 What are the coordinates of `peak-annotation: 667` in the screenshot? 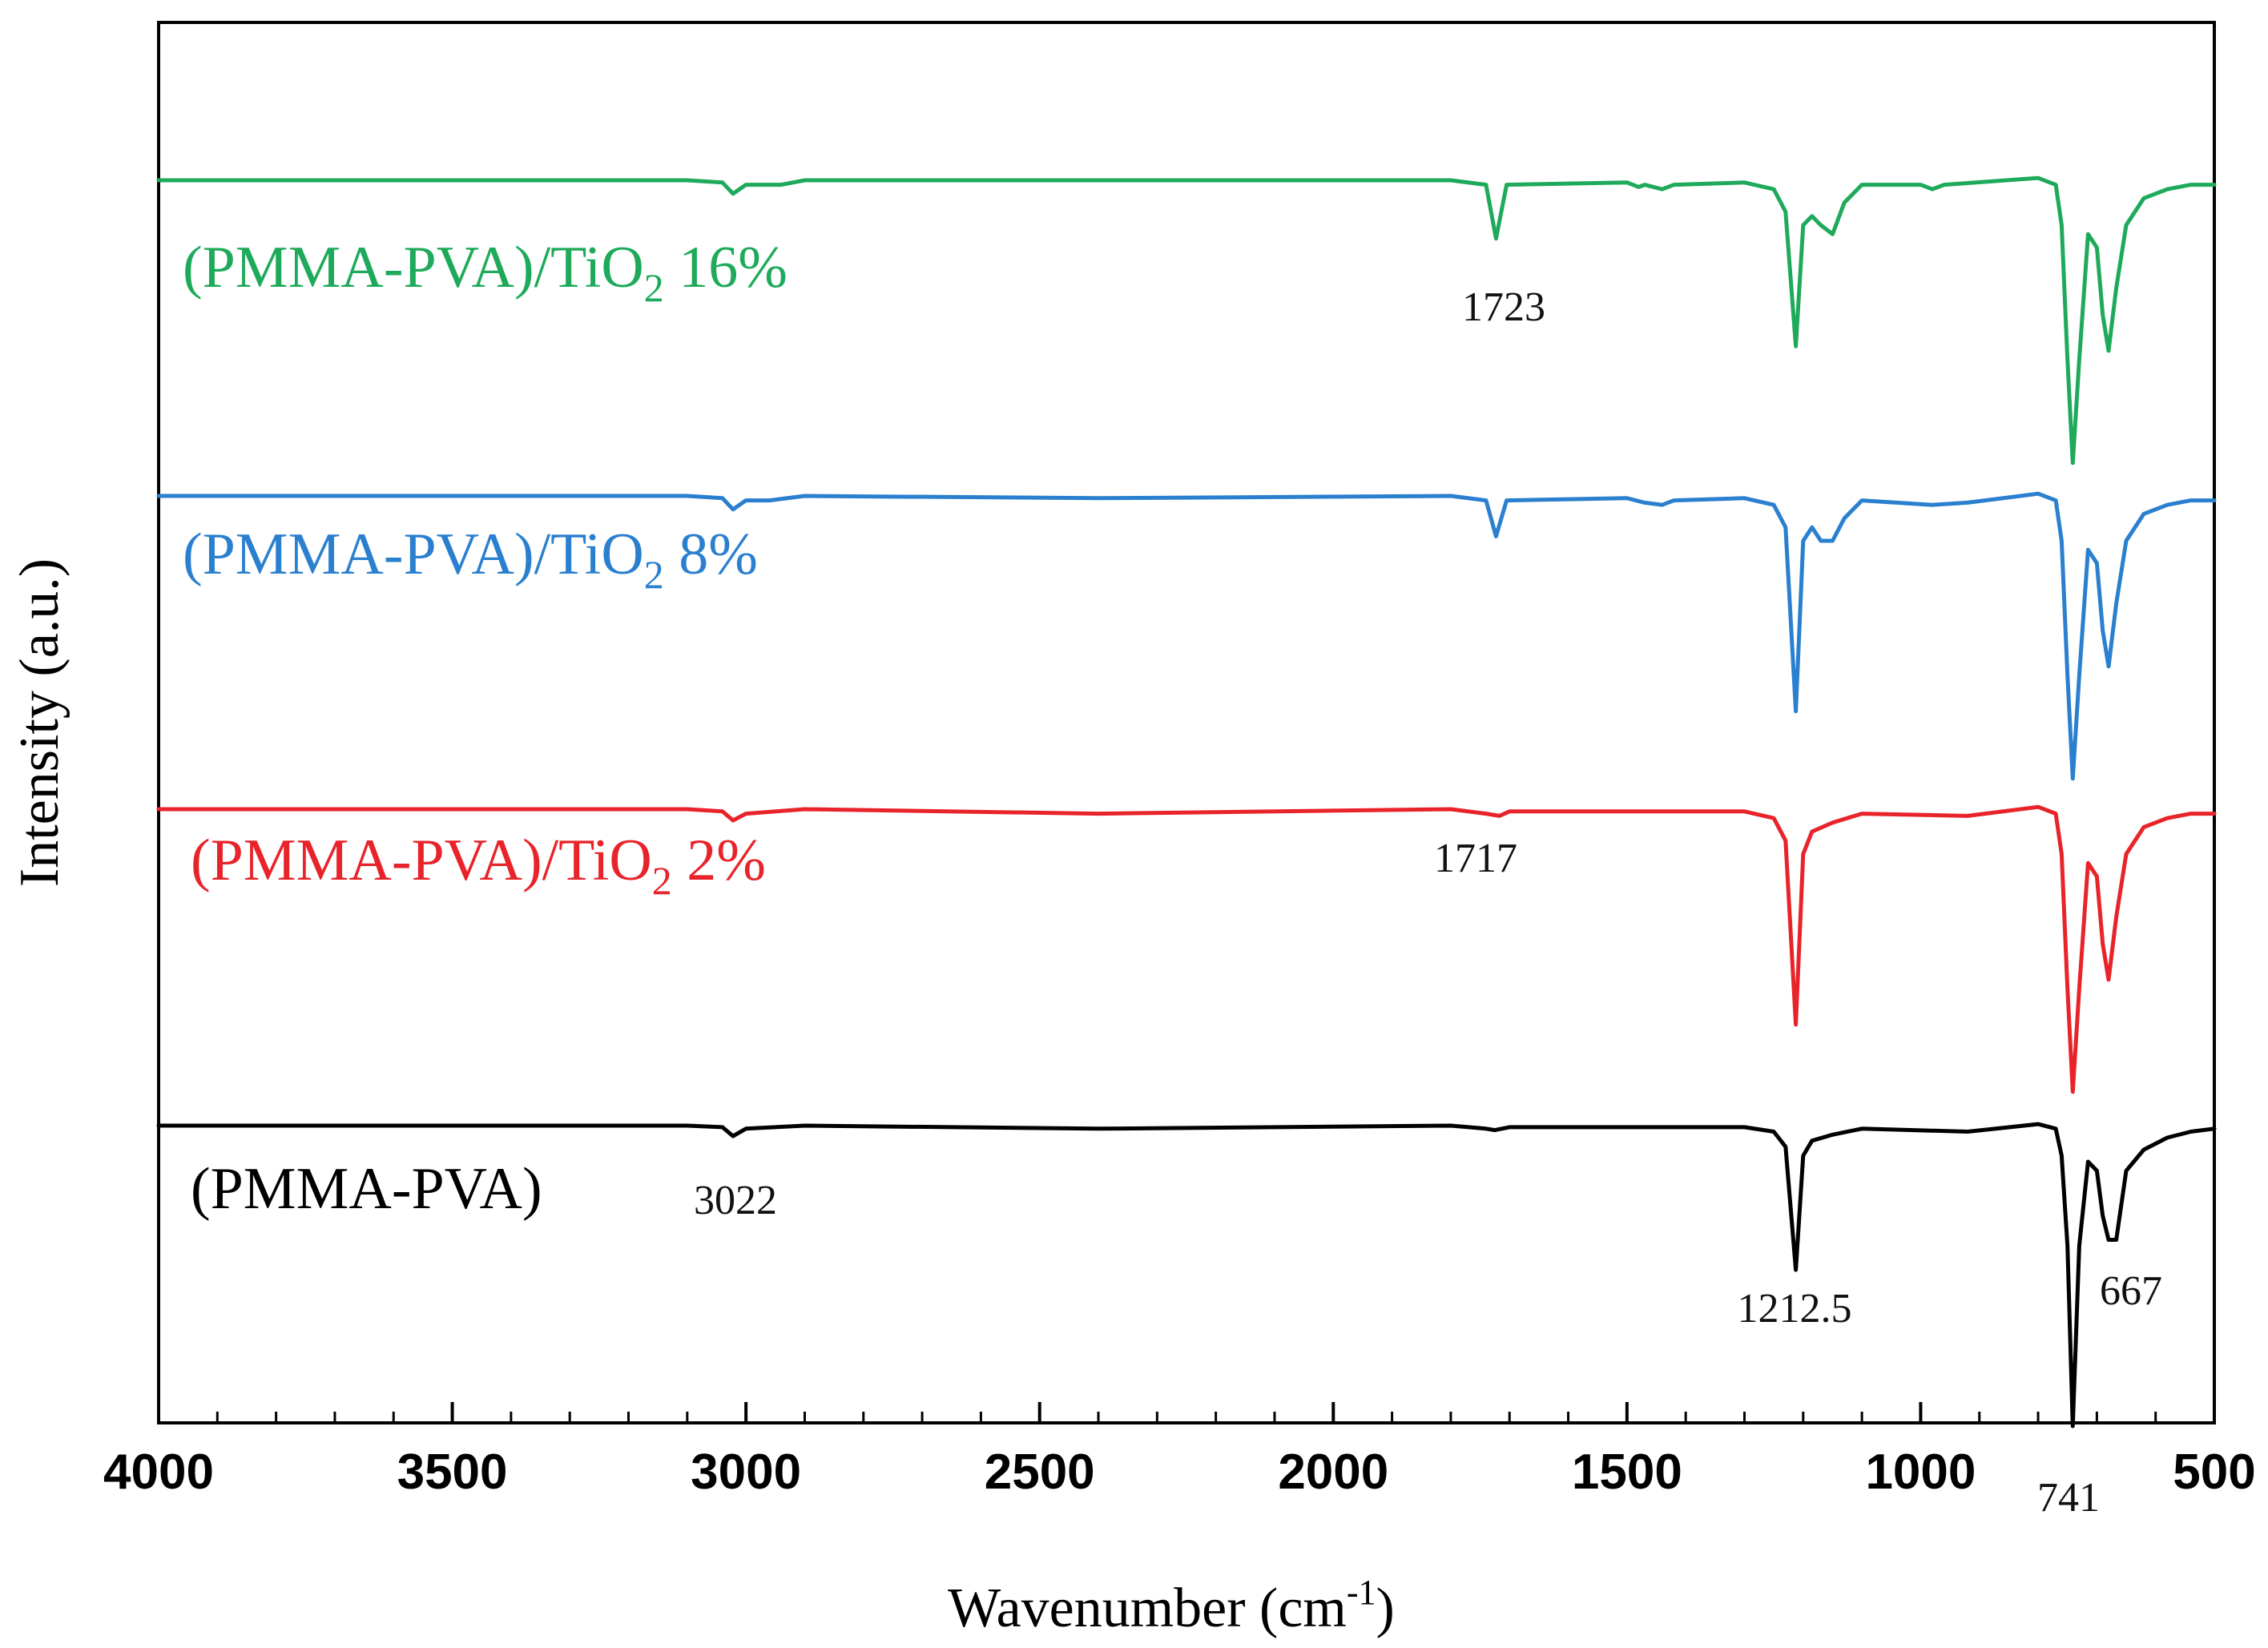 It's located at (2131, 1291).